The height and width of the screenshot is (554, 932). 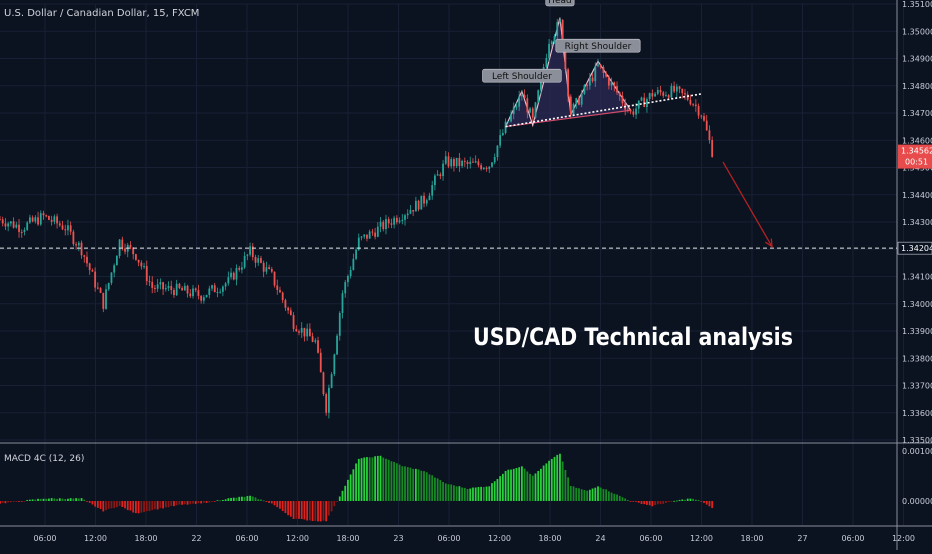 I want to click on level-tag-box, so click(x=914, y=248).